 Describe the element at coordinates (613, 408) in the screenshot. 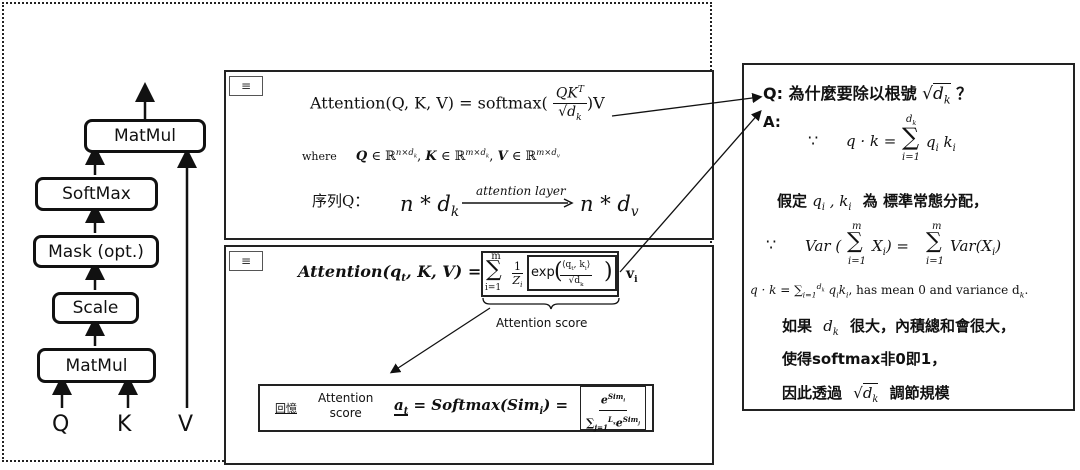

I see `recall-fraction-box` at that location.